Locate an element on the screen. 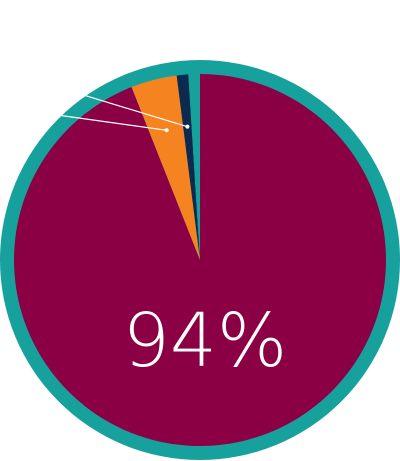 This screenshot has width=400, height=461. center-percent-label: 94% is located at coordinates (205, 341).